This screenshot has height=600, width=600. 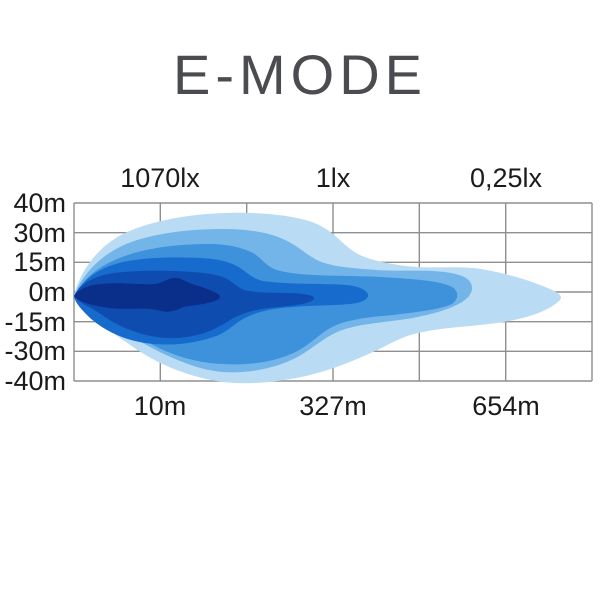 What do you see at coordinates (39, 262) in the screenshot?
I see `y-axis-label-15m: 15m` at bounding box center [39, 262].